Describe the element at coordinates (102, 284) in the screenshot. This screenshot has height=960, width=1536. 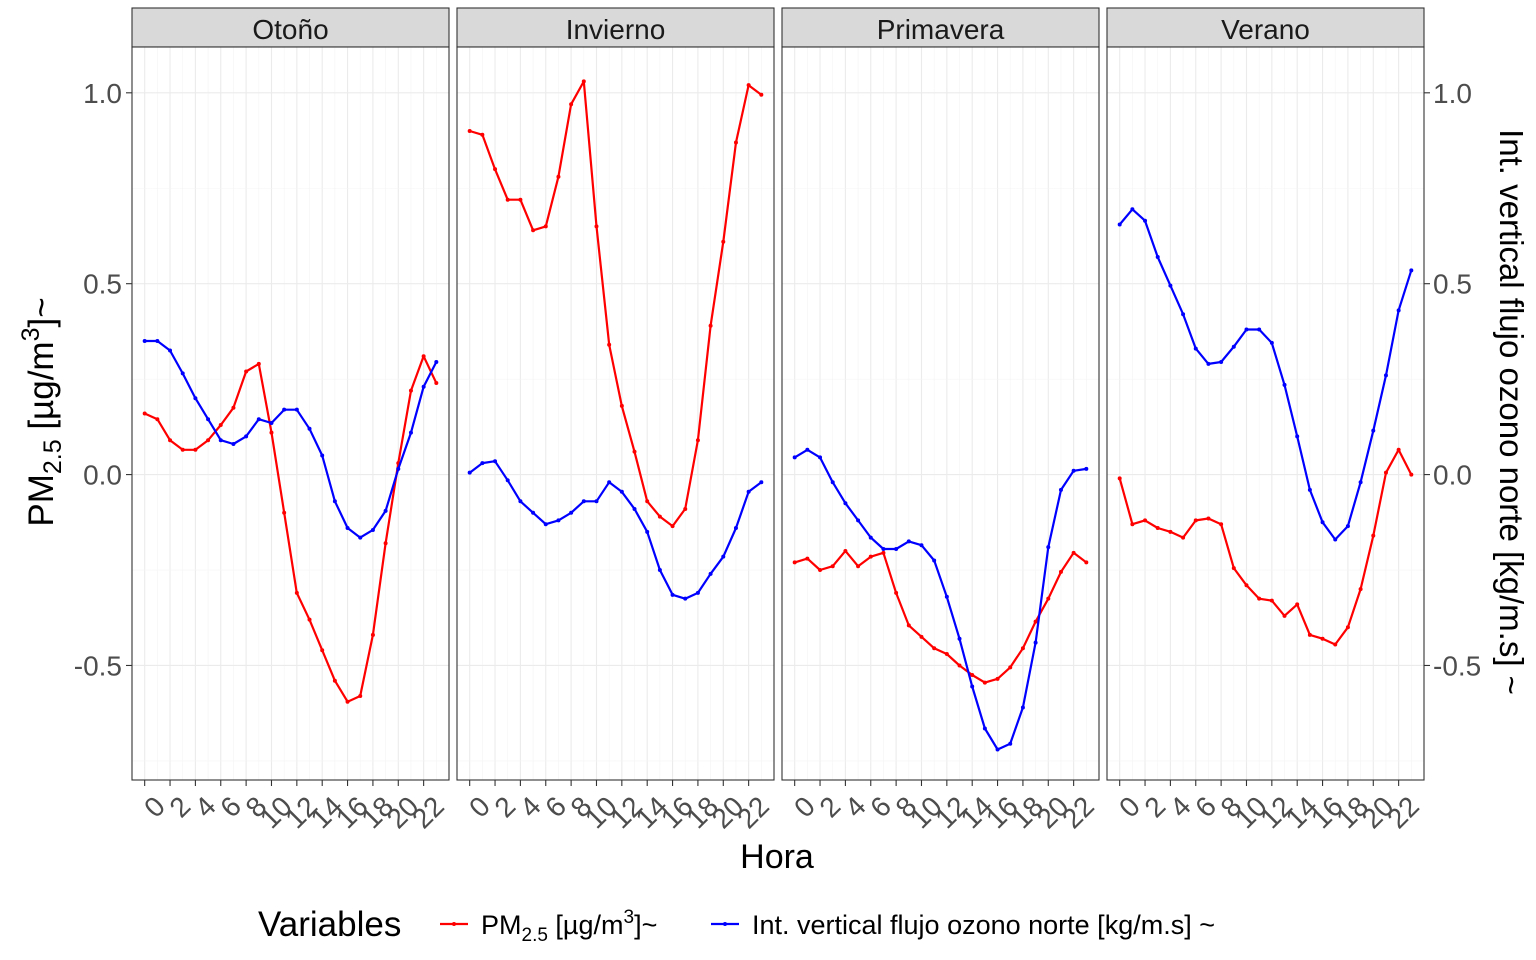
I see `y-tick-label: 0.5` at that location.